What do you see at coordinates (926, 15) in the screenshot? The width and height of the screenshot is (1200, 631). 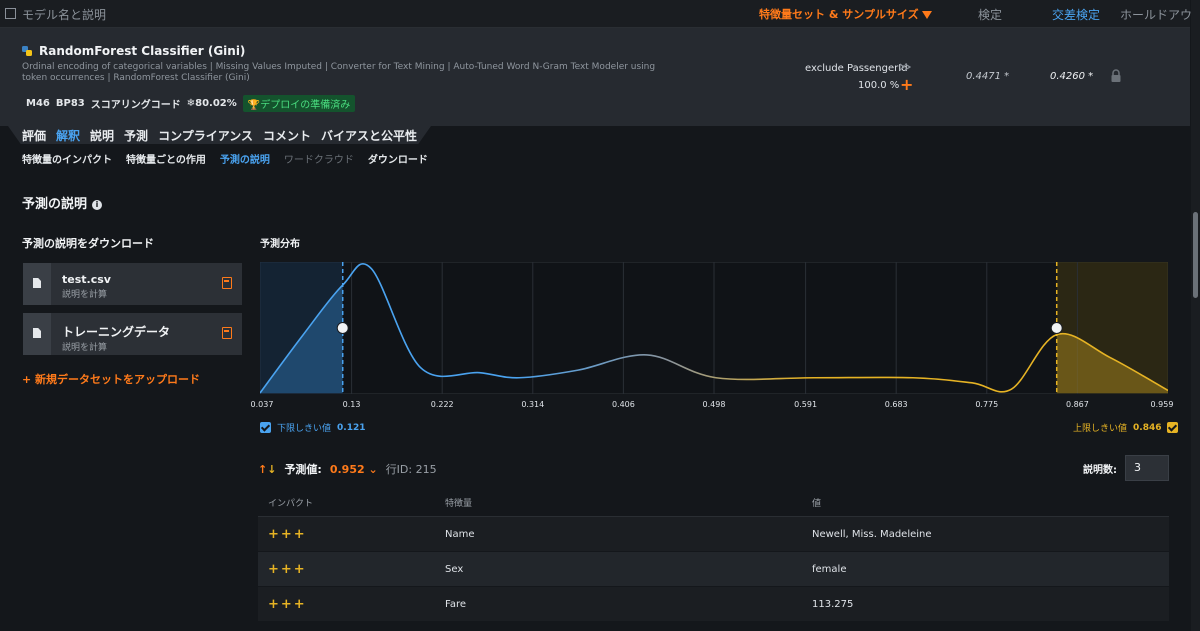 I see `filter-icon` at bounding box center [926, 15].